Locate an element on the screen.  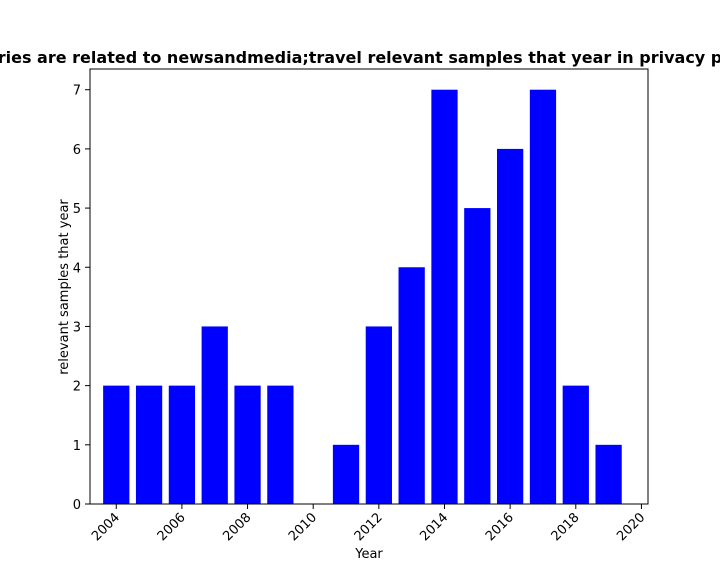
bar-2006 is located at coordinates (182, 444).